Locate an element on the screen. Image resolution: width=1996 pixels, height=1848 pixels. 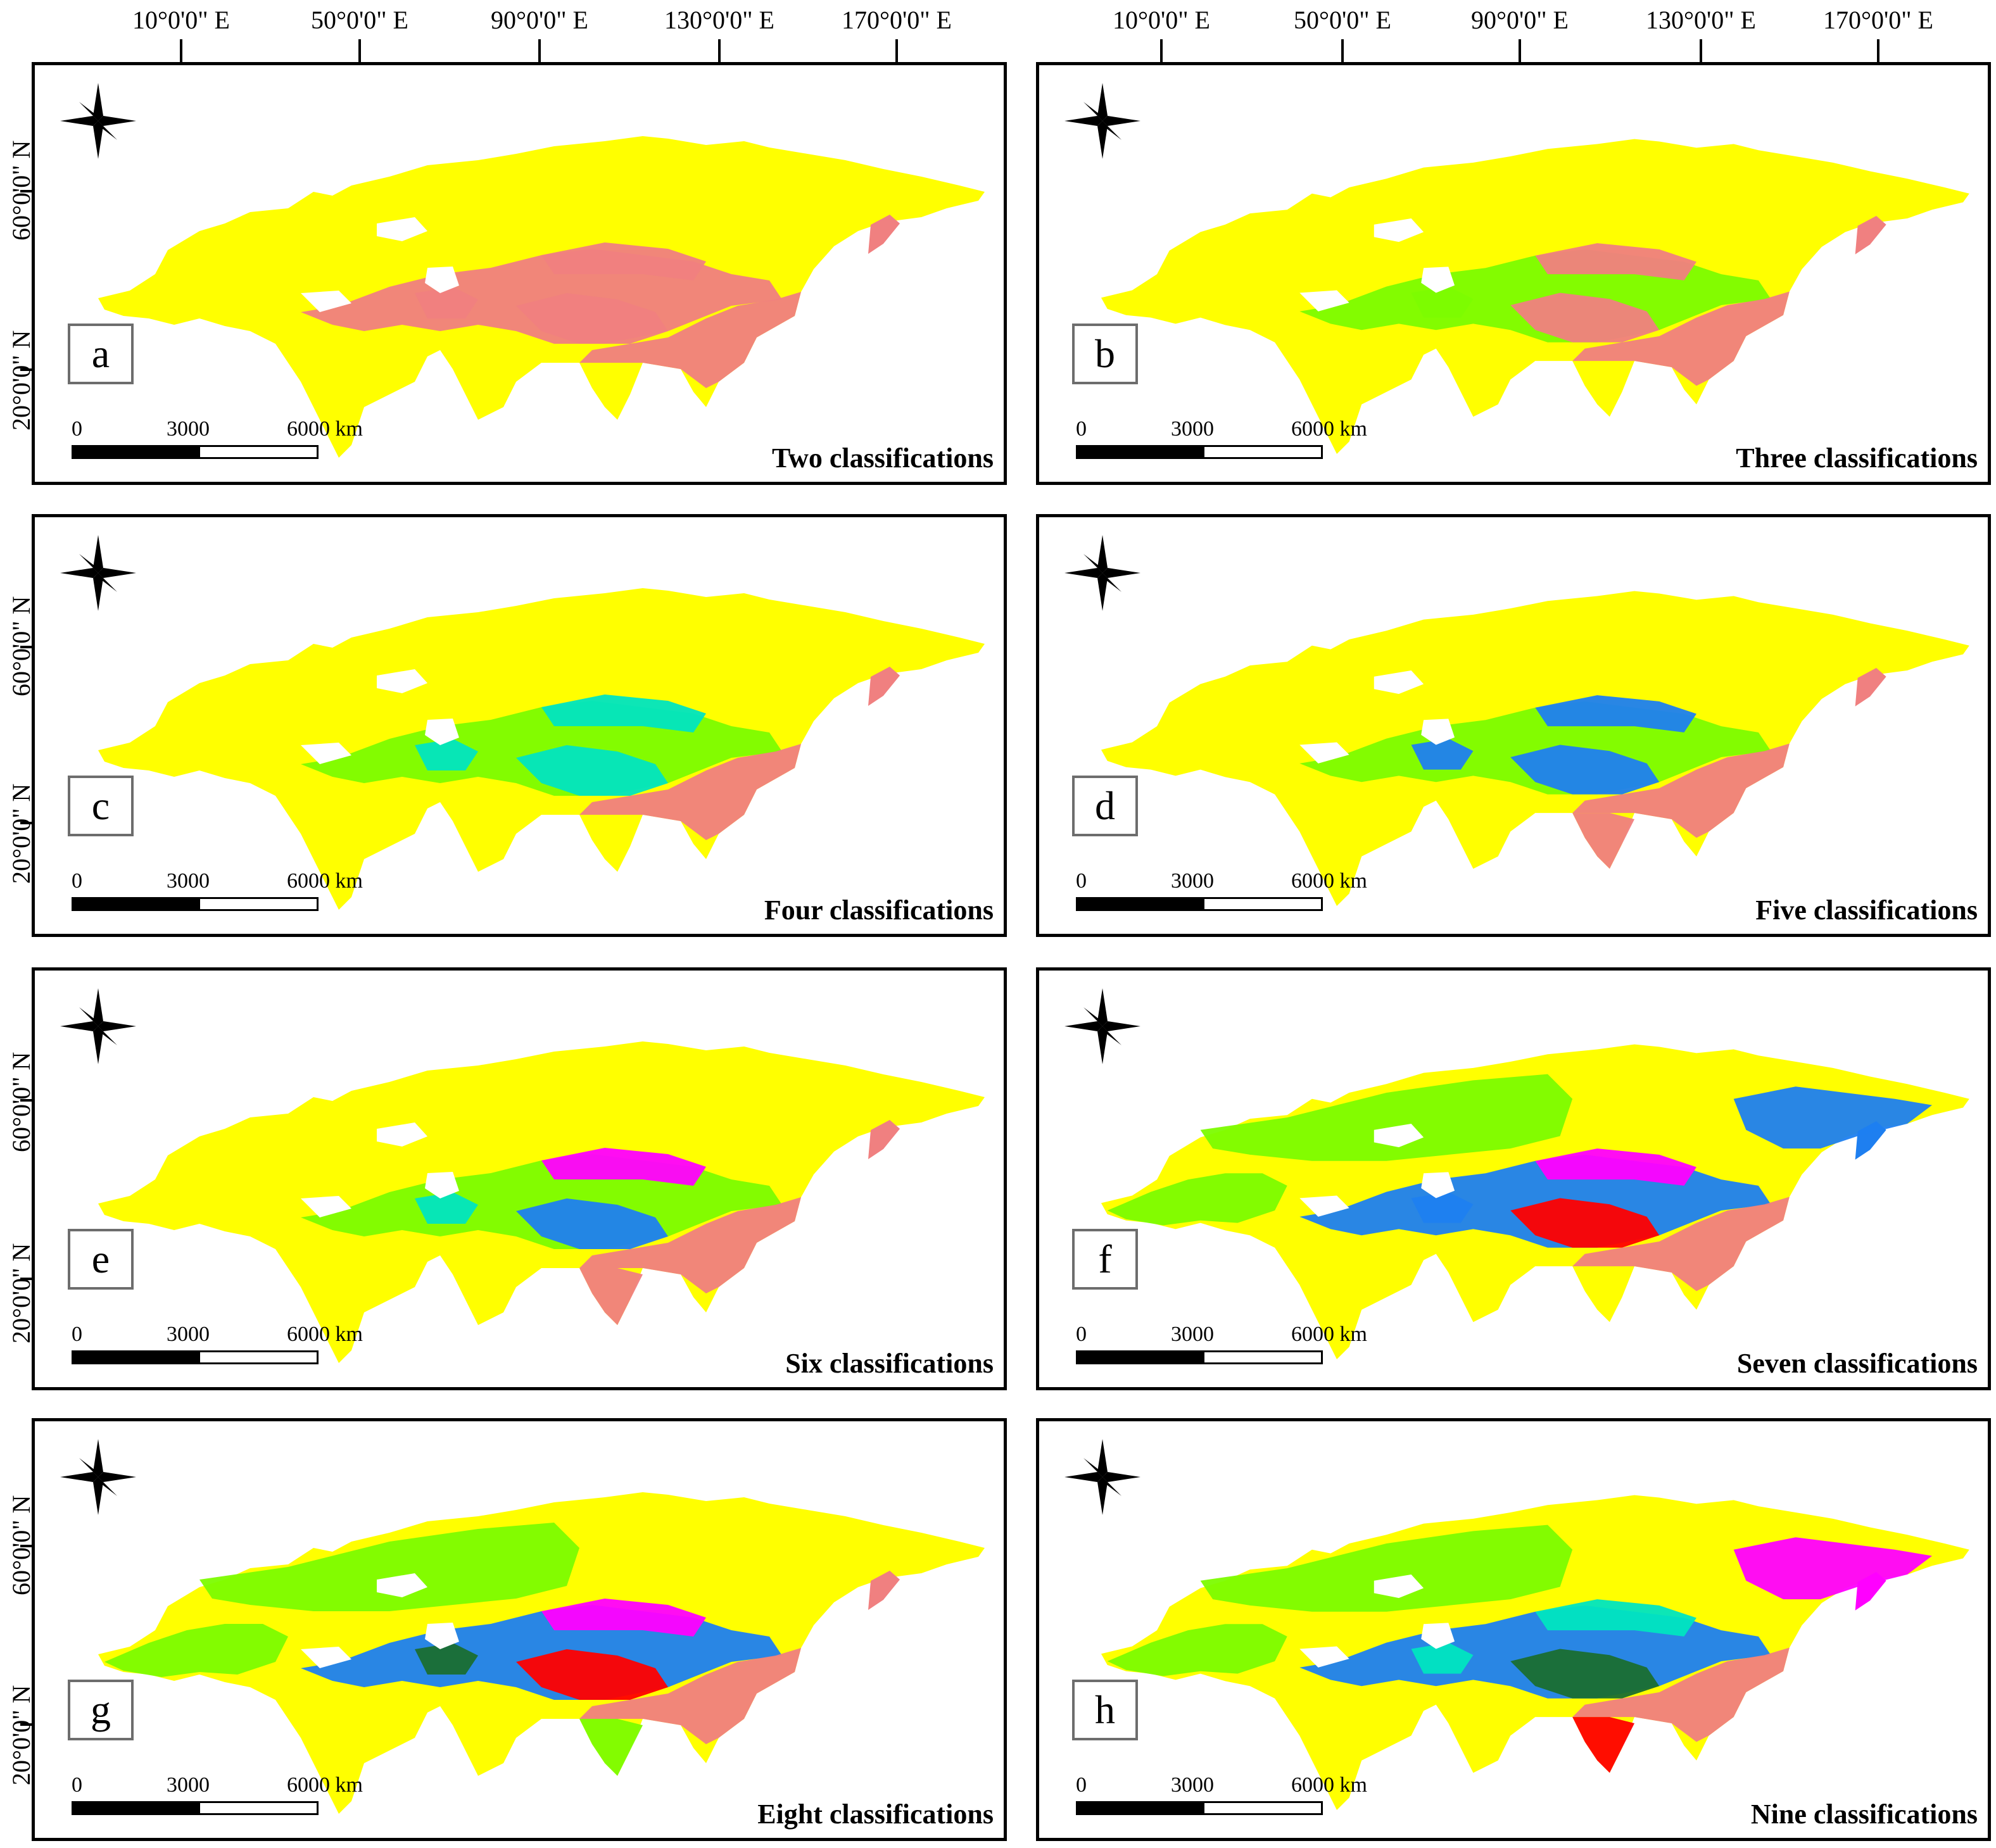
panel-letter: f is located at coordinates (1105, 1259).